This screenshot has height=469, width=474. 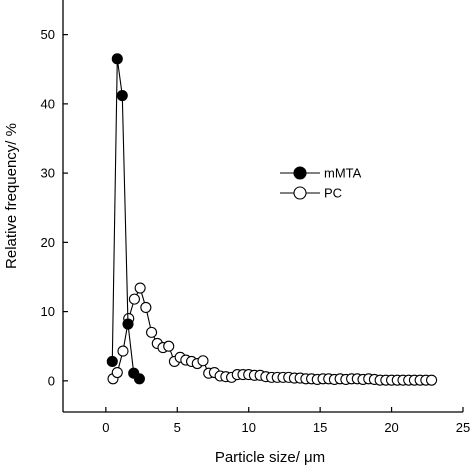 What do you see at coordinates (51, 380) in the screenshot?
I see `y-tick-label: 0` at bounding box center [51, 380].